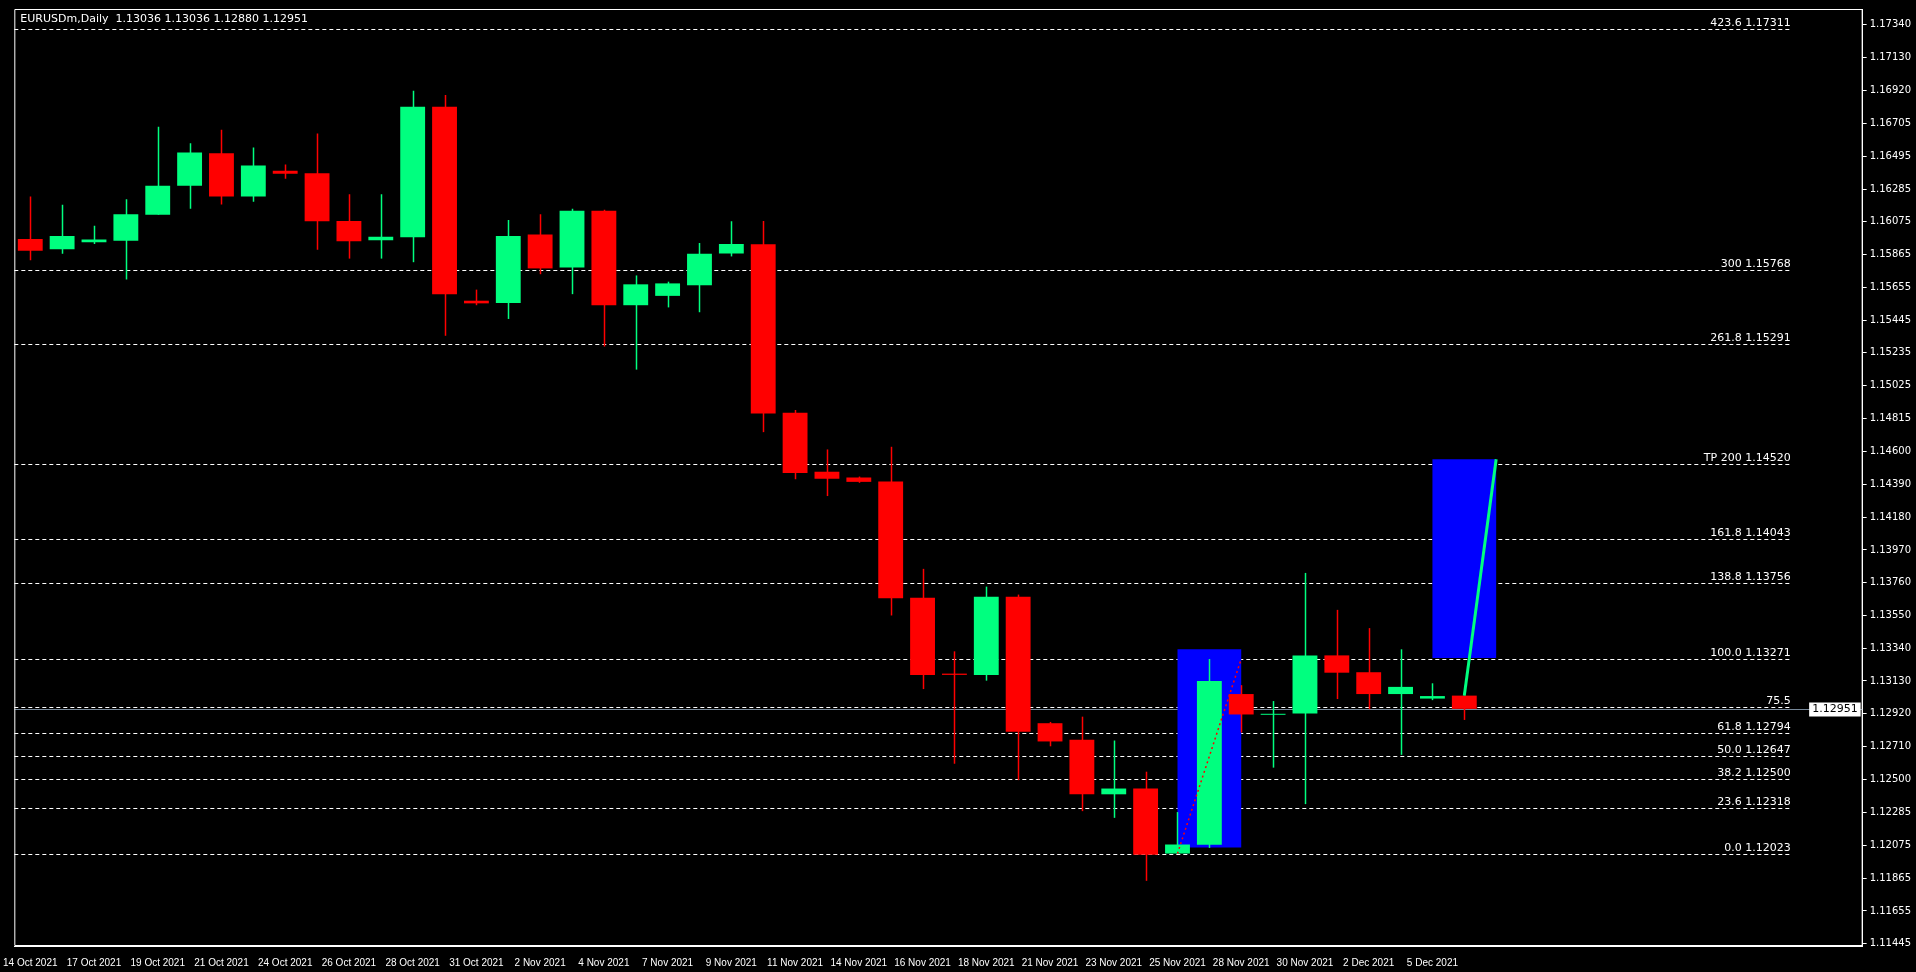  What do you see at coordinates (1890, 910) in the screenshot?
I see `y-tick-label: 1.11655` at bounding box center [1890, 910].